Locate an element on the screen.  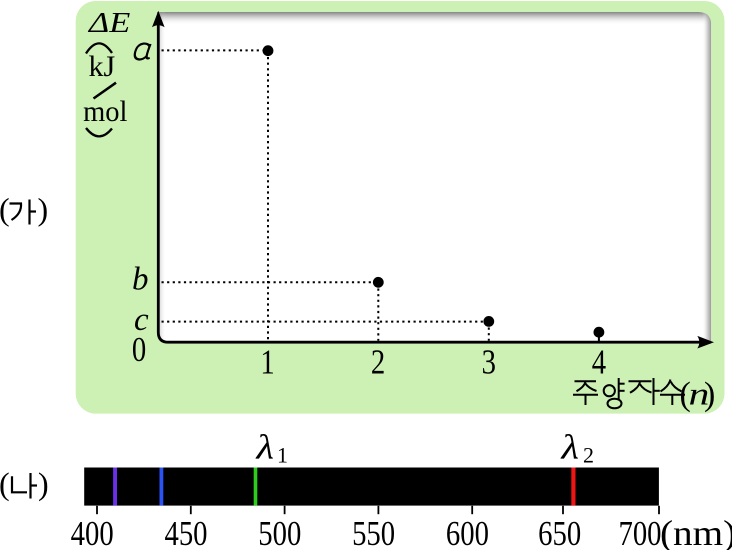
svg-text: 500 is located at coordinates (279, 531).